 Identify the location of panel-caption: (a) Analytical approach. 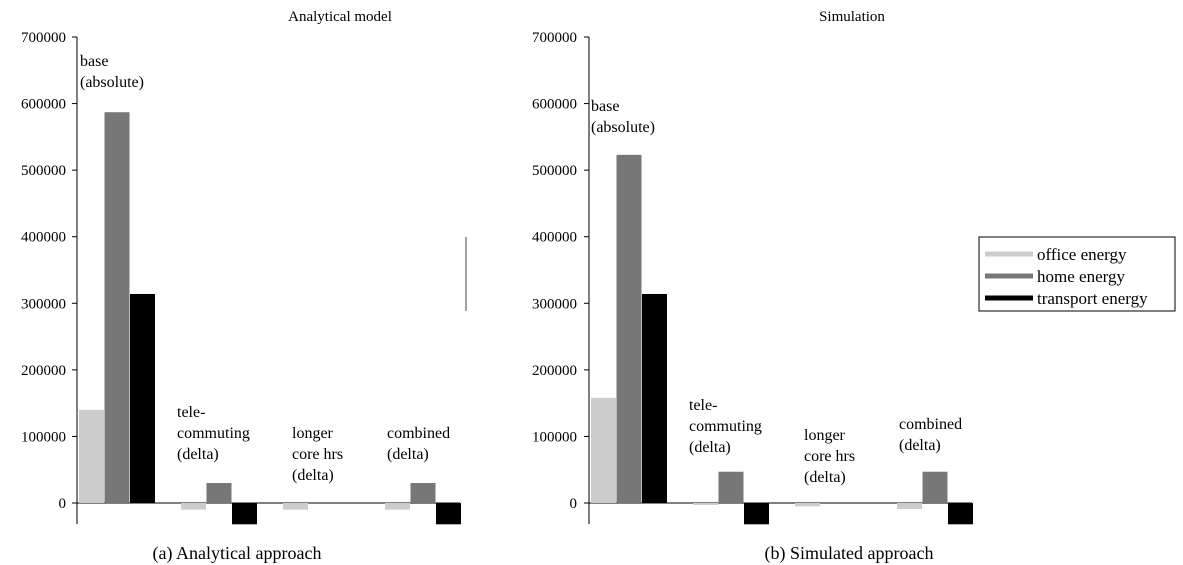
(237, 553).